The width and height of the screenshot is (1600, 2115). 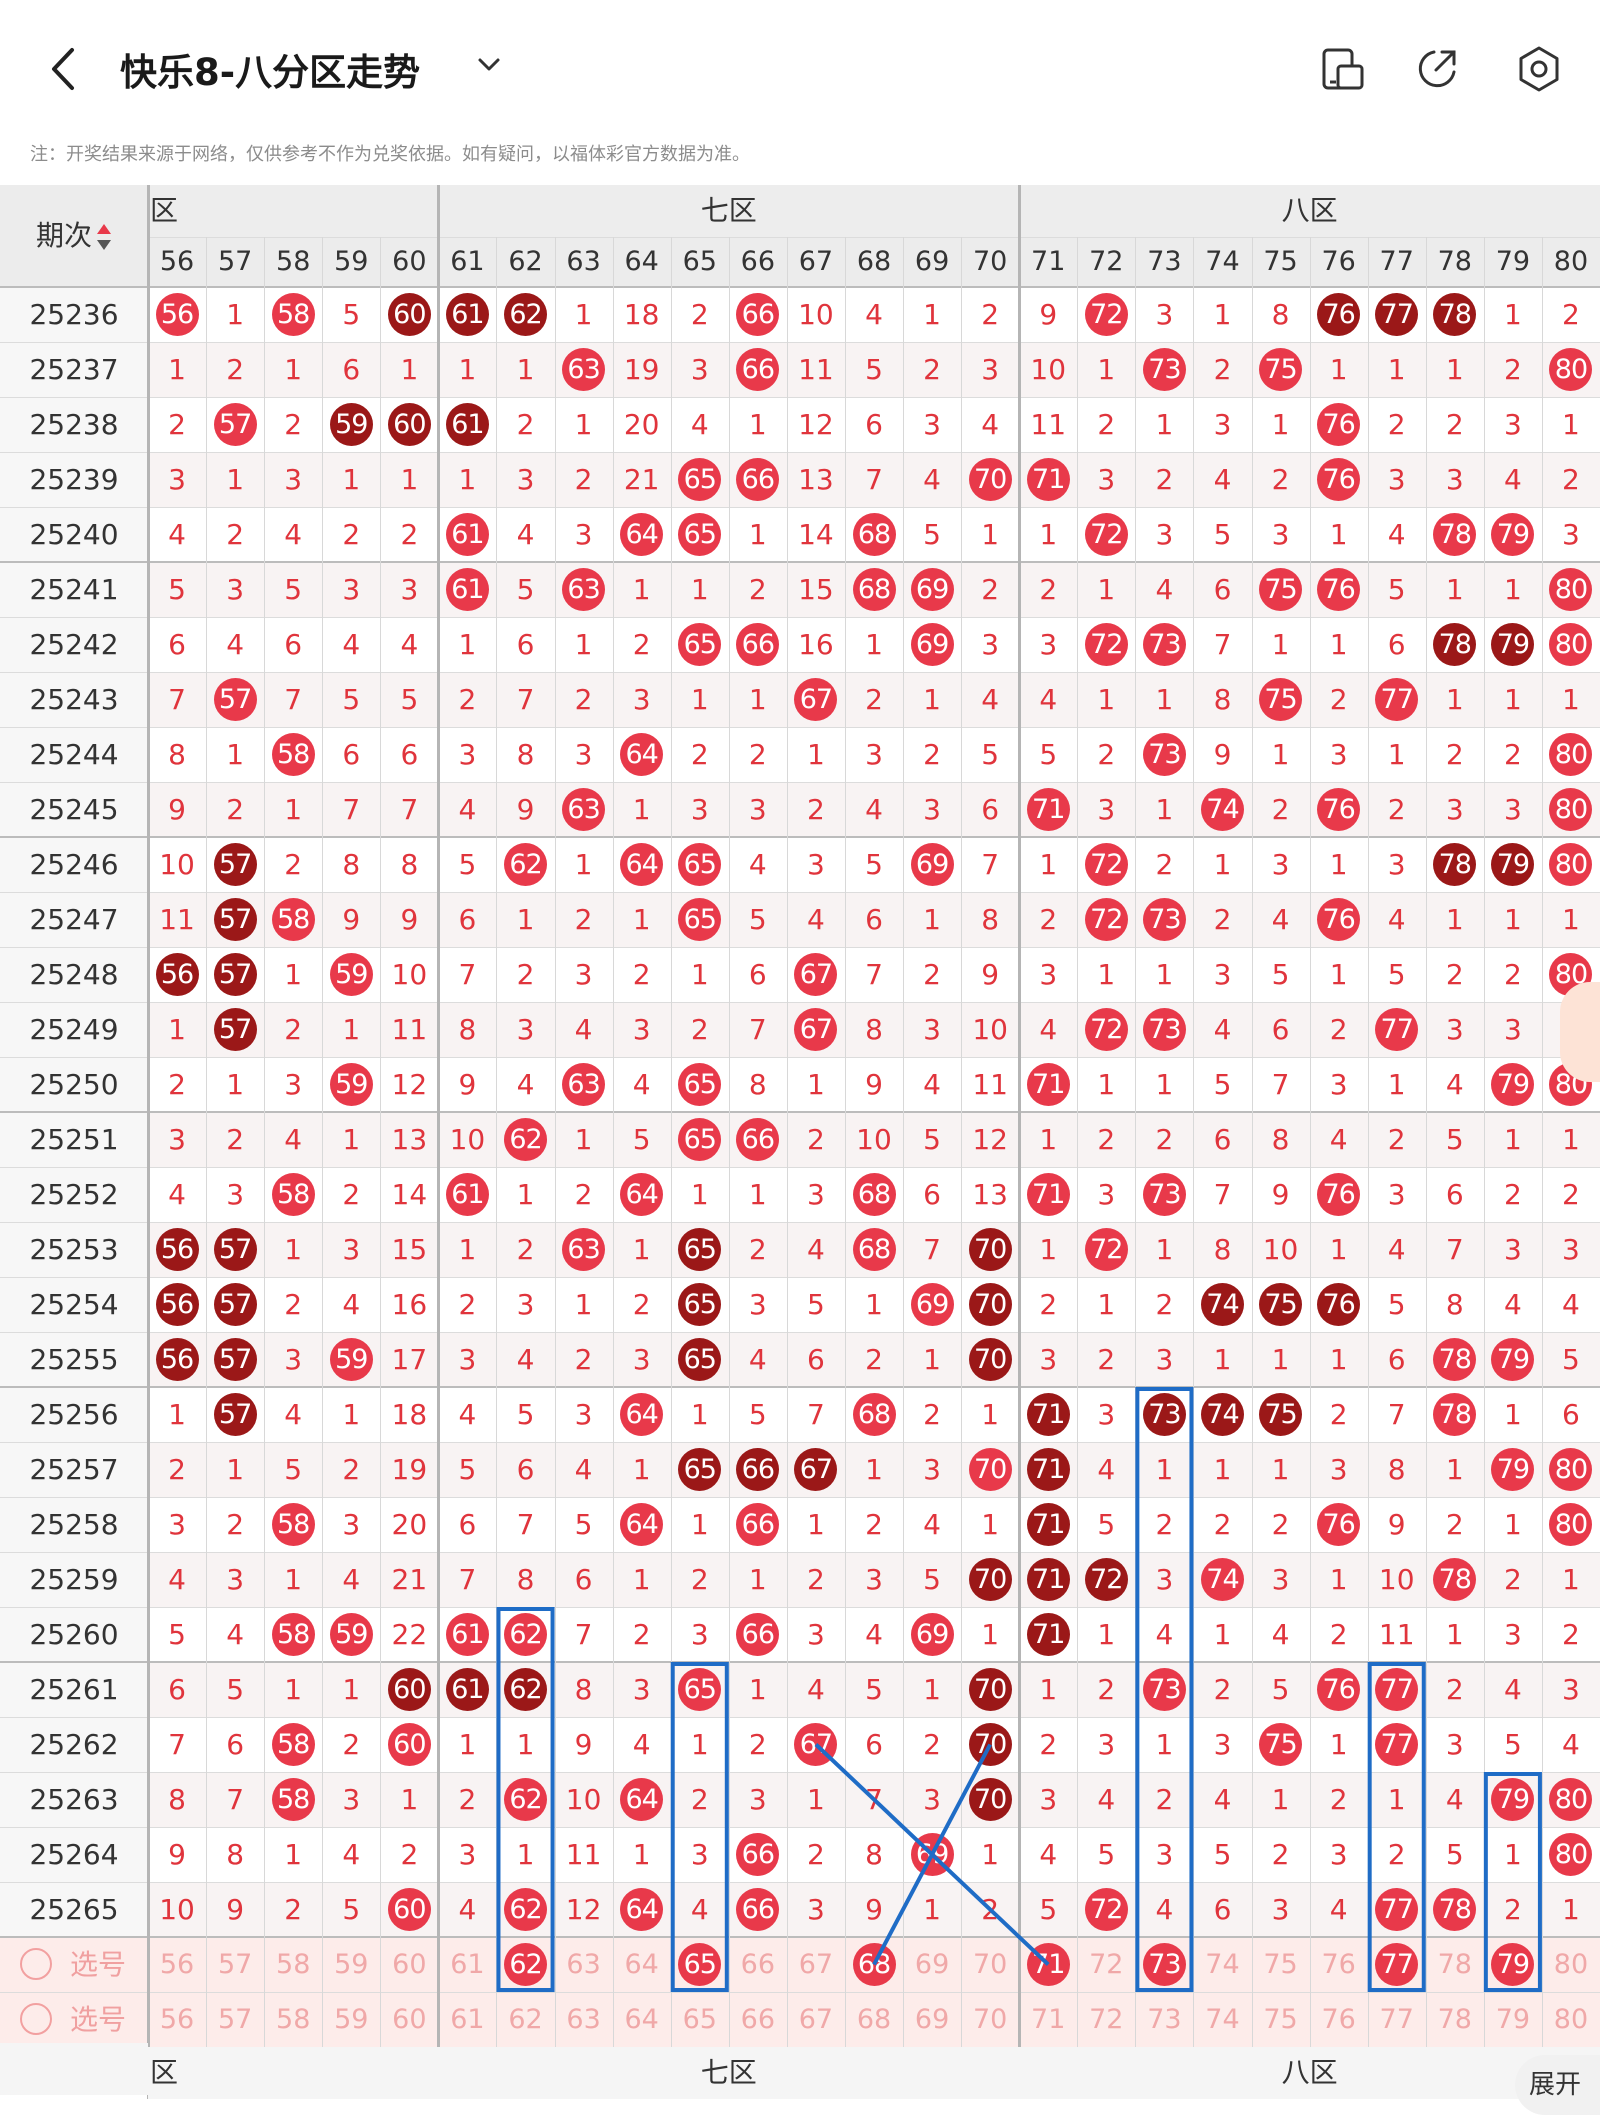 What do you see at coordinates (235, 919) in the screenshot?
I see `drawn-number-ball: 57` at bounding box center [235, 919].